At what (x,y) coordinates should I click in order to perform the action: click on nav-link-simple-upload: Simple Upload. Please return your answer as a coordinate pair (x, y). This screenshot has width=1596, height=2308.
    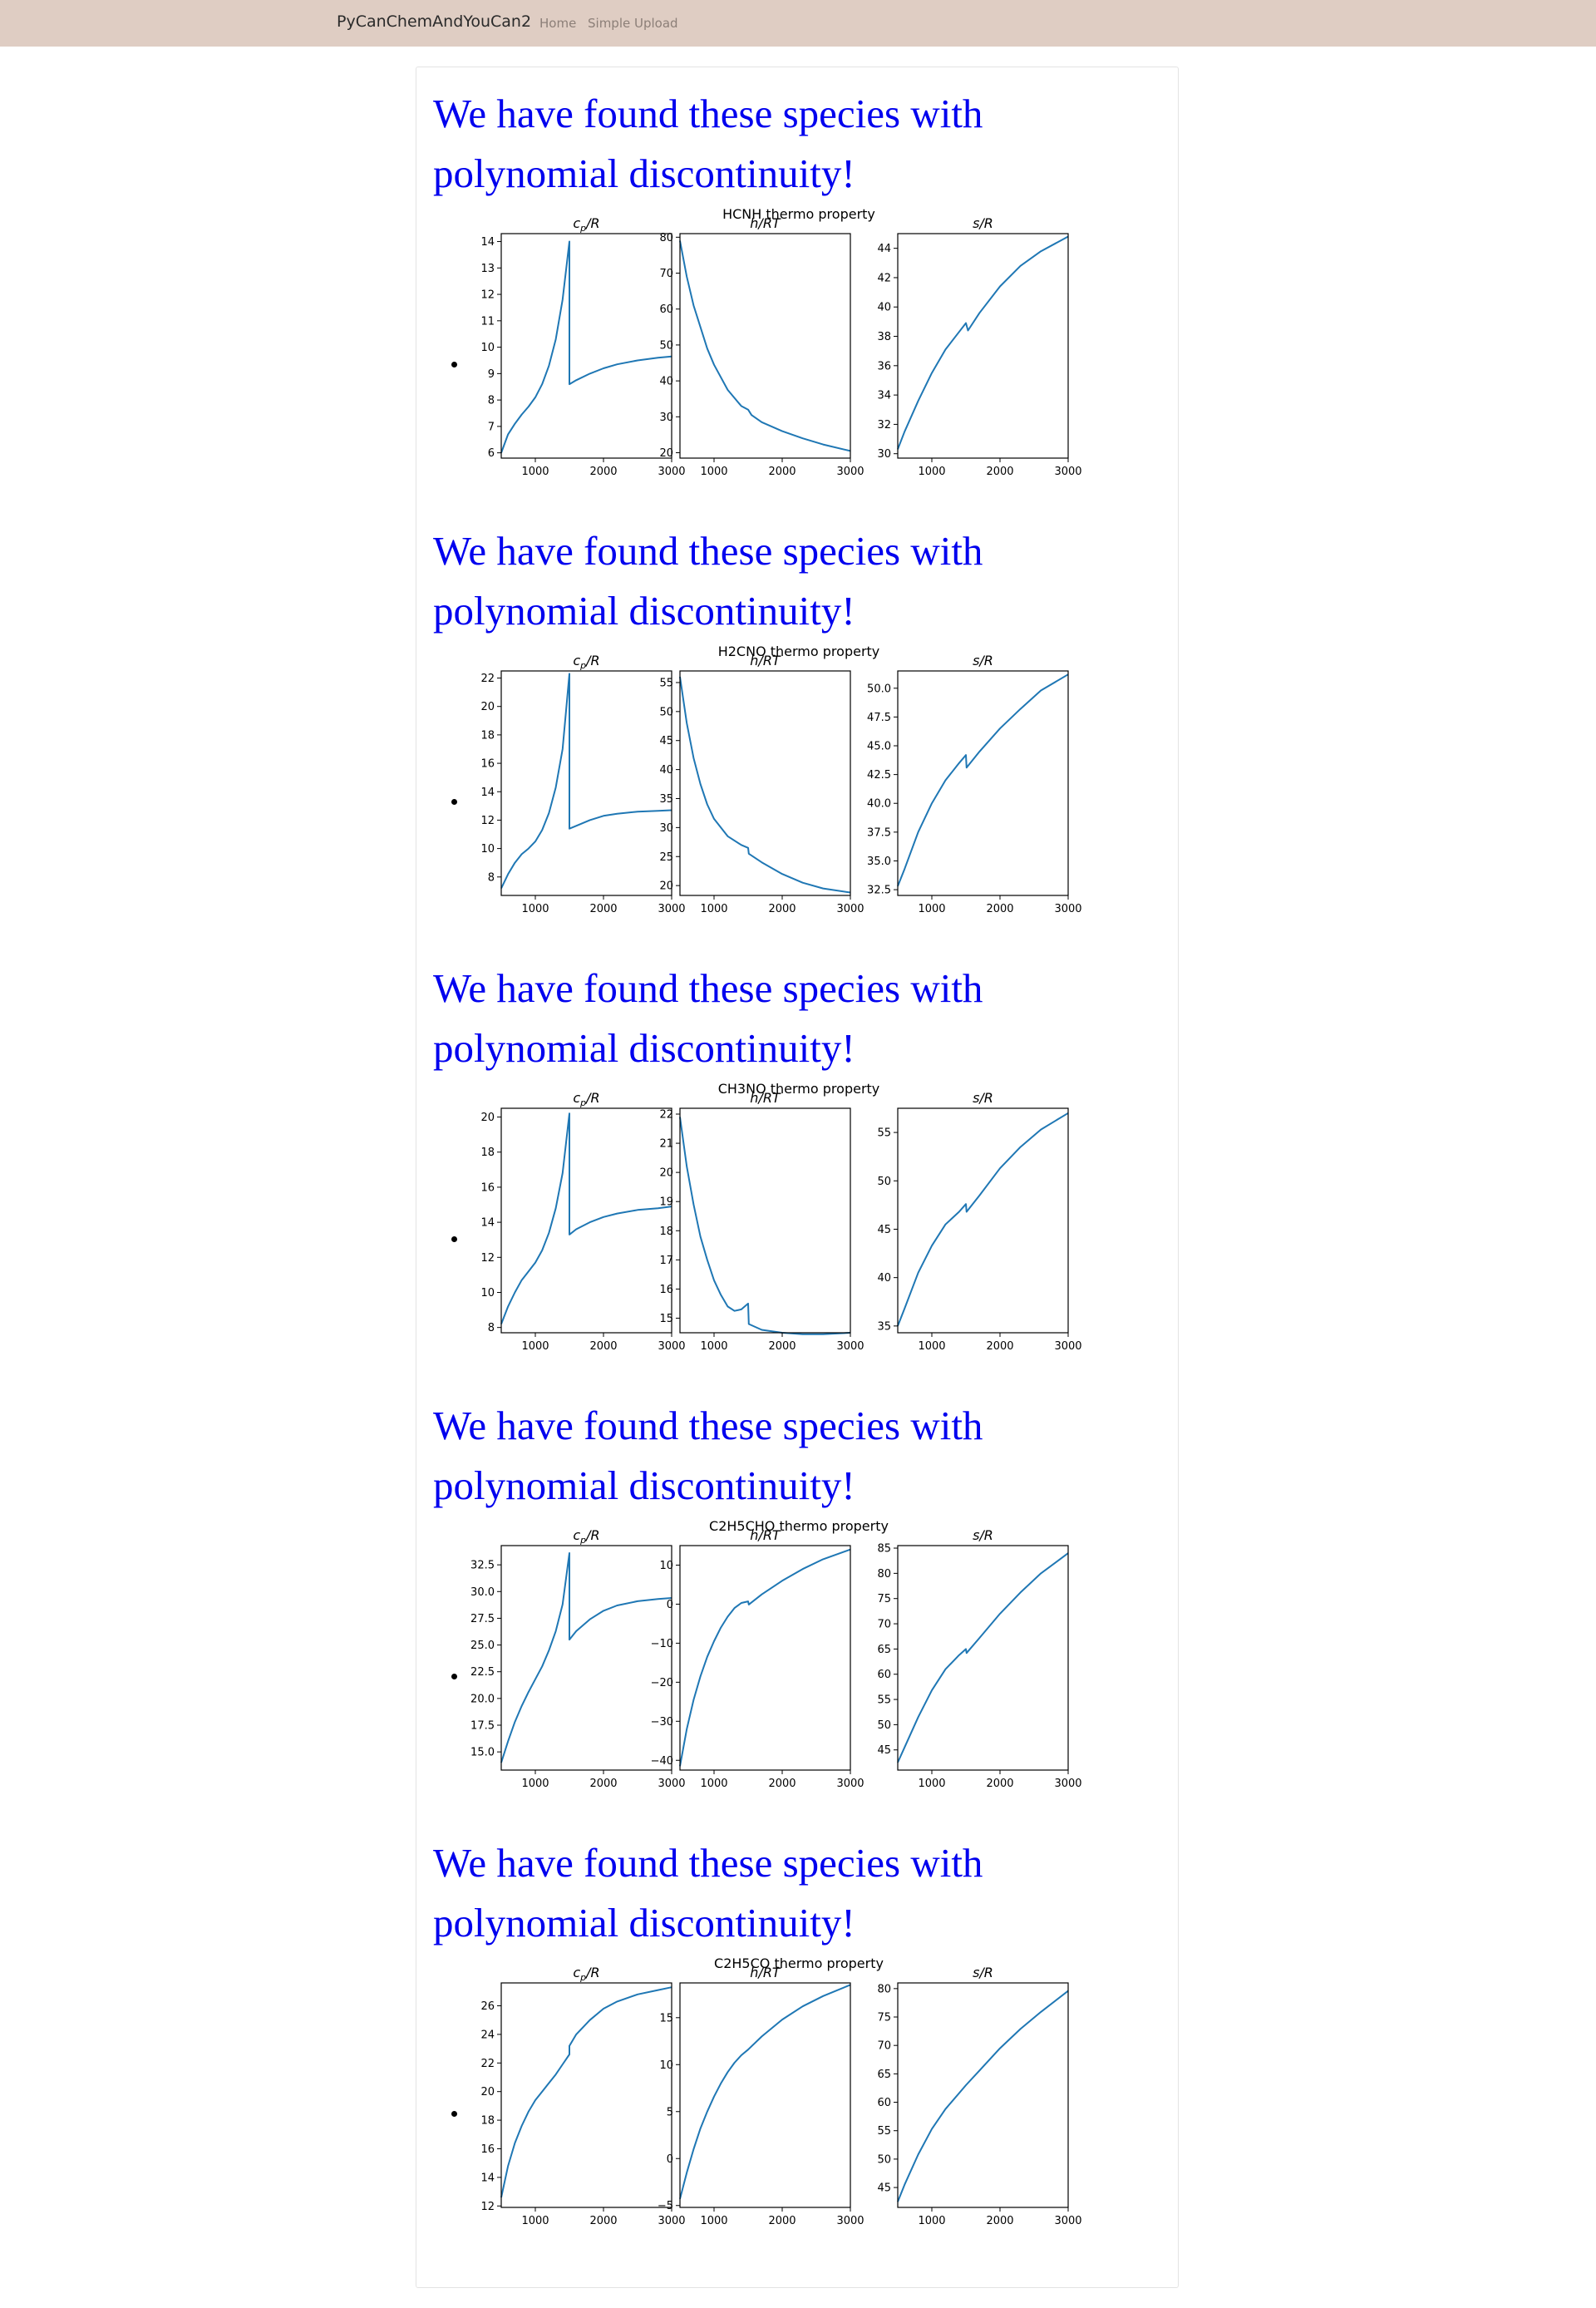
    Looking at the image, I should click on (633, 24).